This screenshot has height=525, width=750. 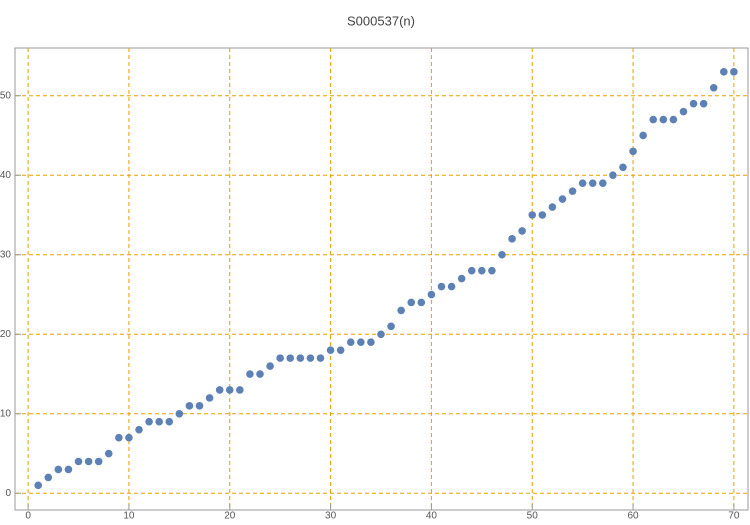 I want to click on y-tick-label: 30, so click(x=5, y=254).